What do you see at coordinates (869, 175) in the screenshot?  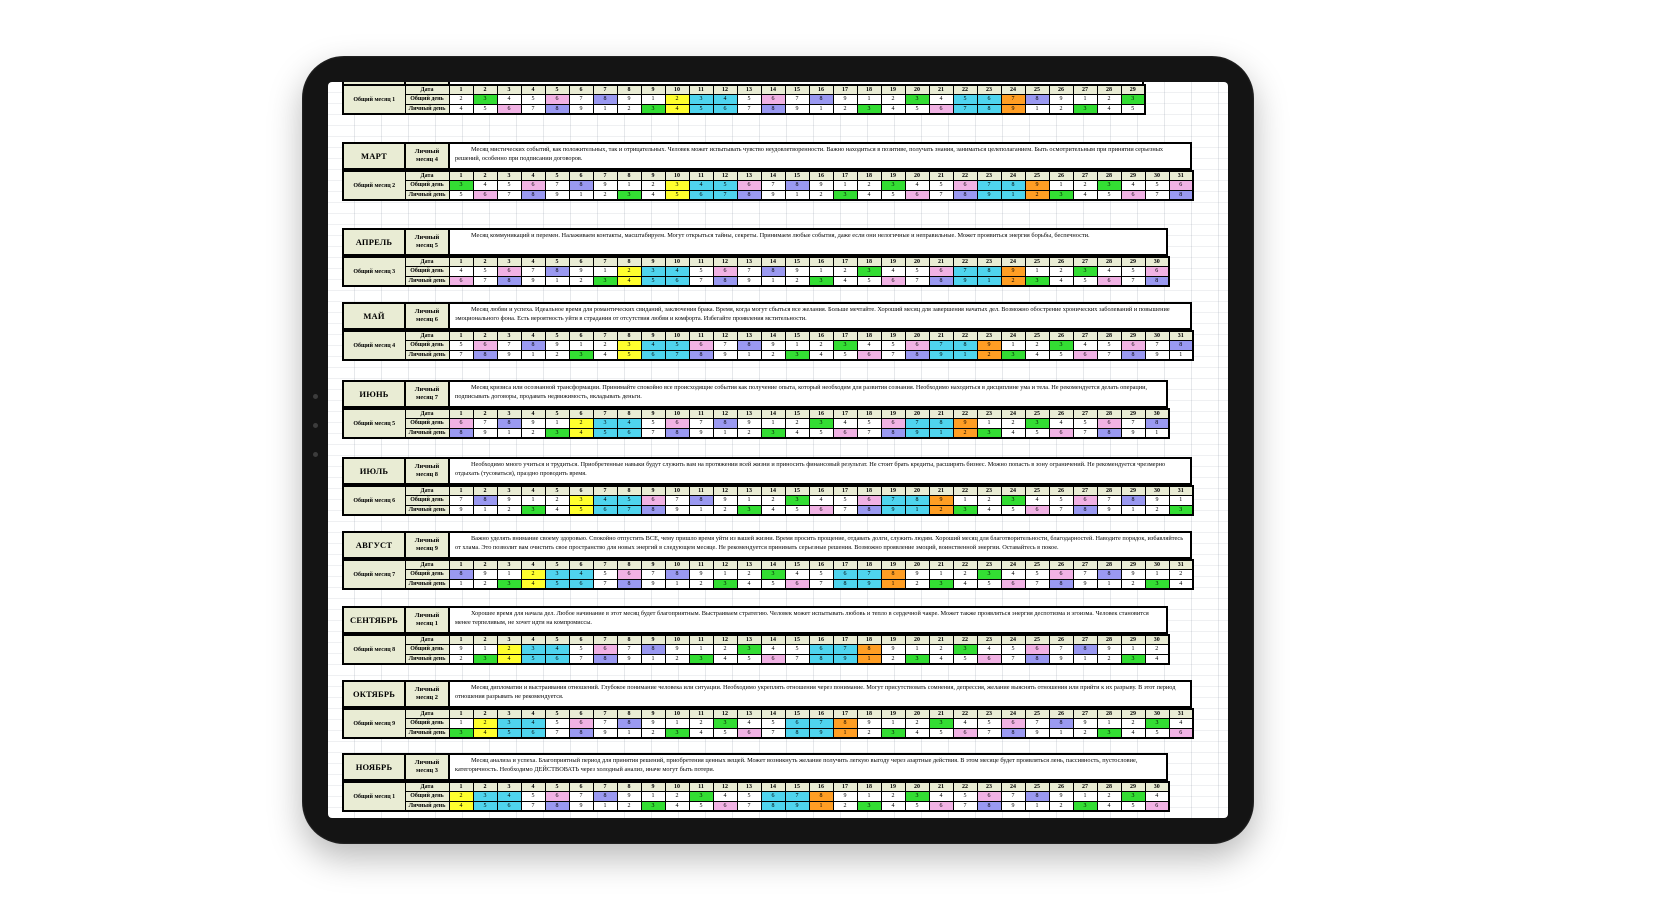 I see `day-header-cell: 18` at bounding box center [869, 175].